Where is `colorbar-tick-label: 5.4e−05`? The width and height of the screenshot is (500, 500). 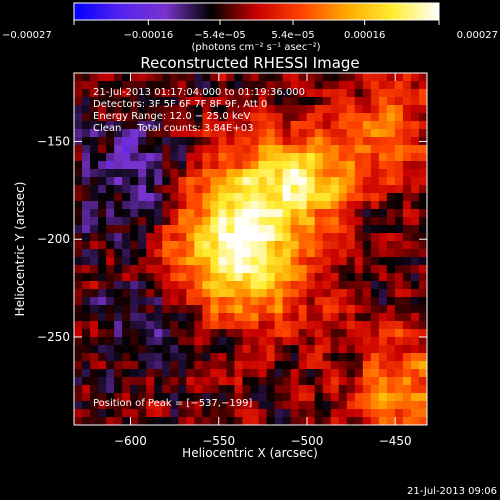
colorbar-tick-label: 5.4e−05 is located at coordinates (292, 35).